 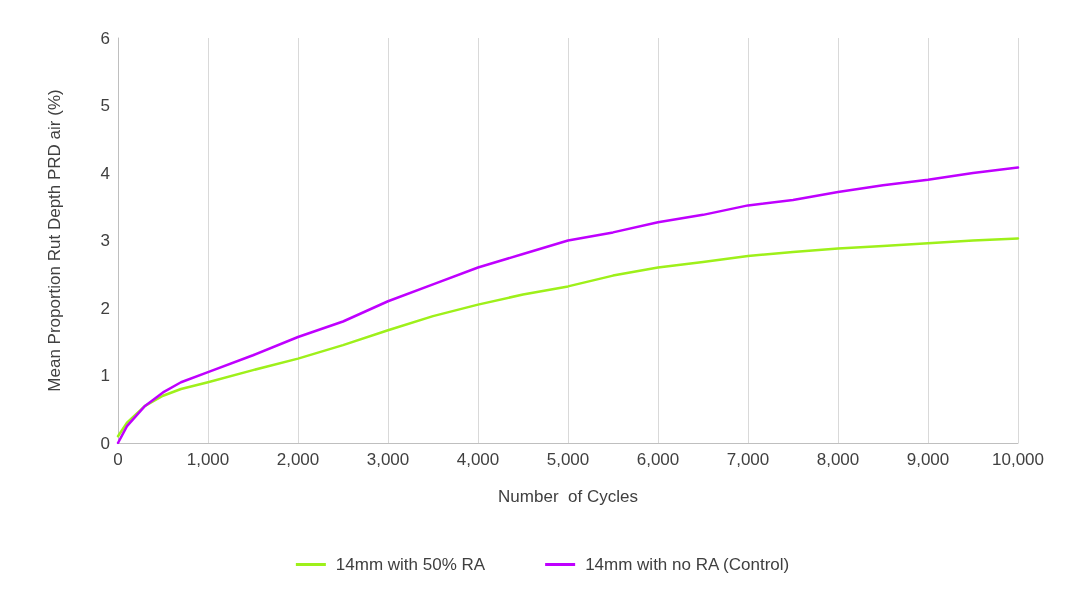 What do you see at coordinates (105, 443) in the screenshot?
I see `y-tick-label: 0` at bounding box center [105, 443].